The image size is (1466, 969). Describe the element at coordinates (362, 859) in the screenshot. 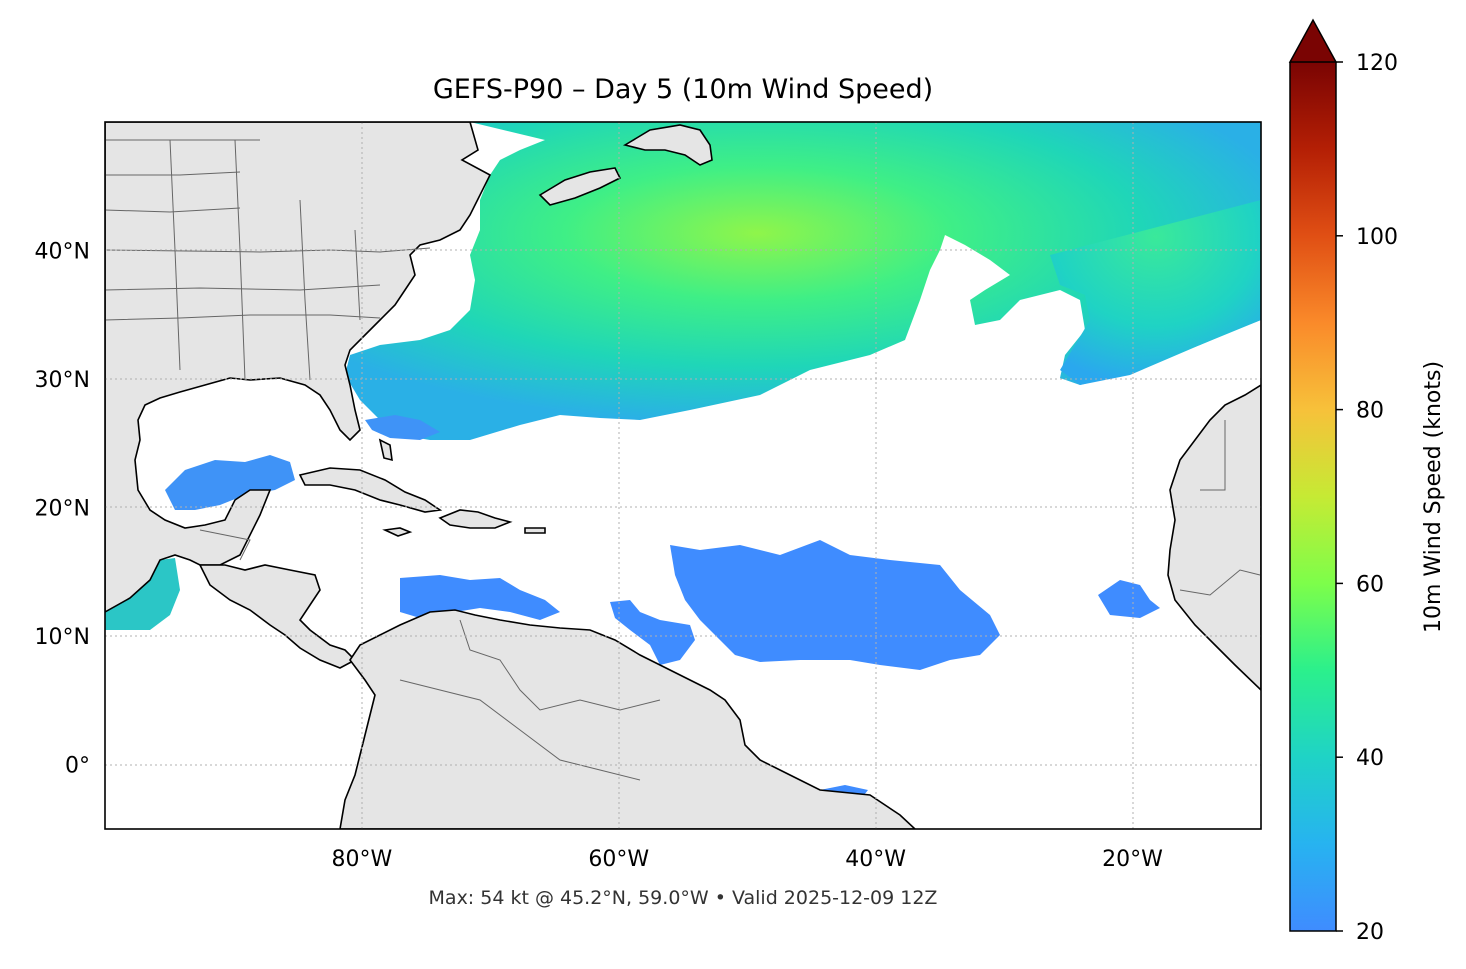

I see `lon-tick-label: 80°W` at that location.